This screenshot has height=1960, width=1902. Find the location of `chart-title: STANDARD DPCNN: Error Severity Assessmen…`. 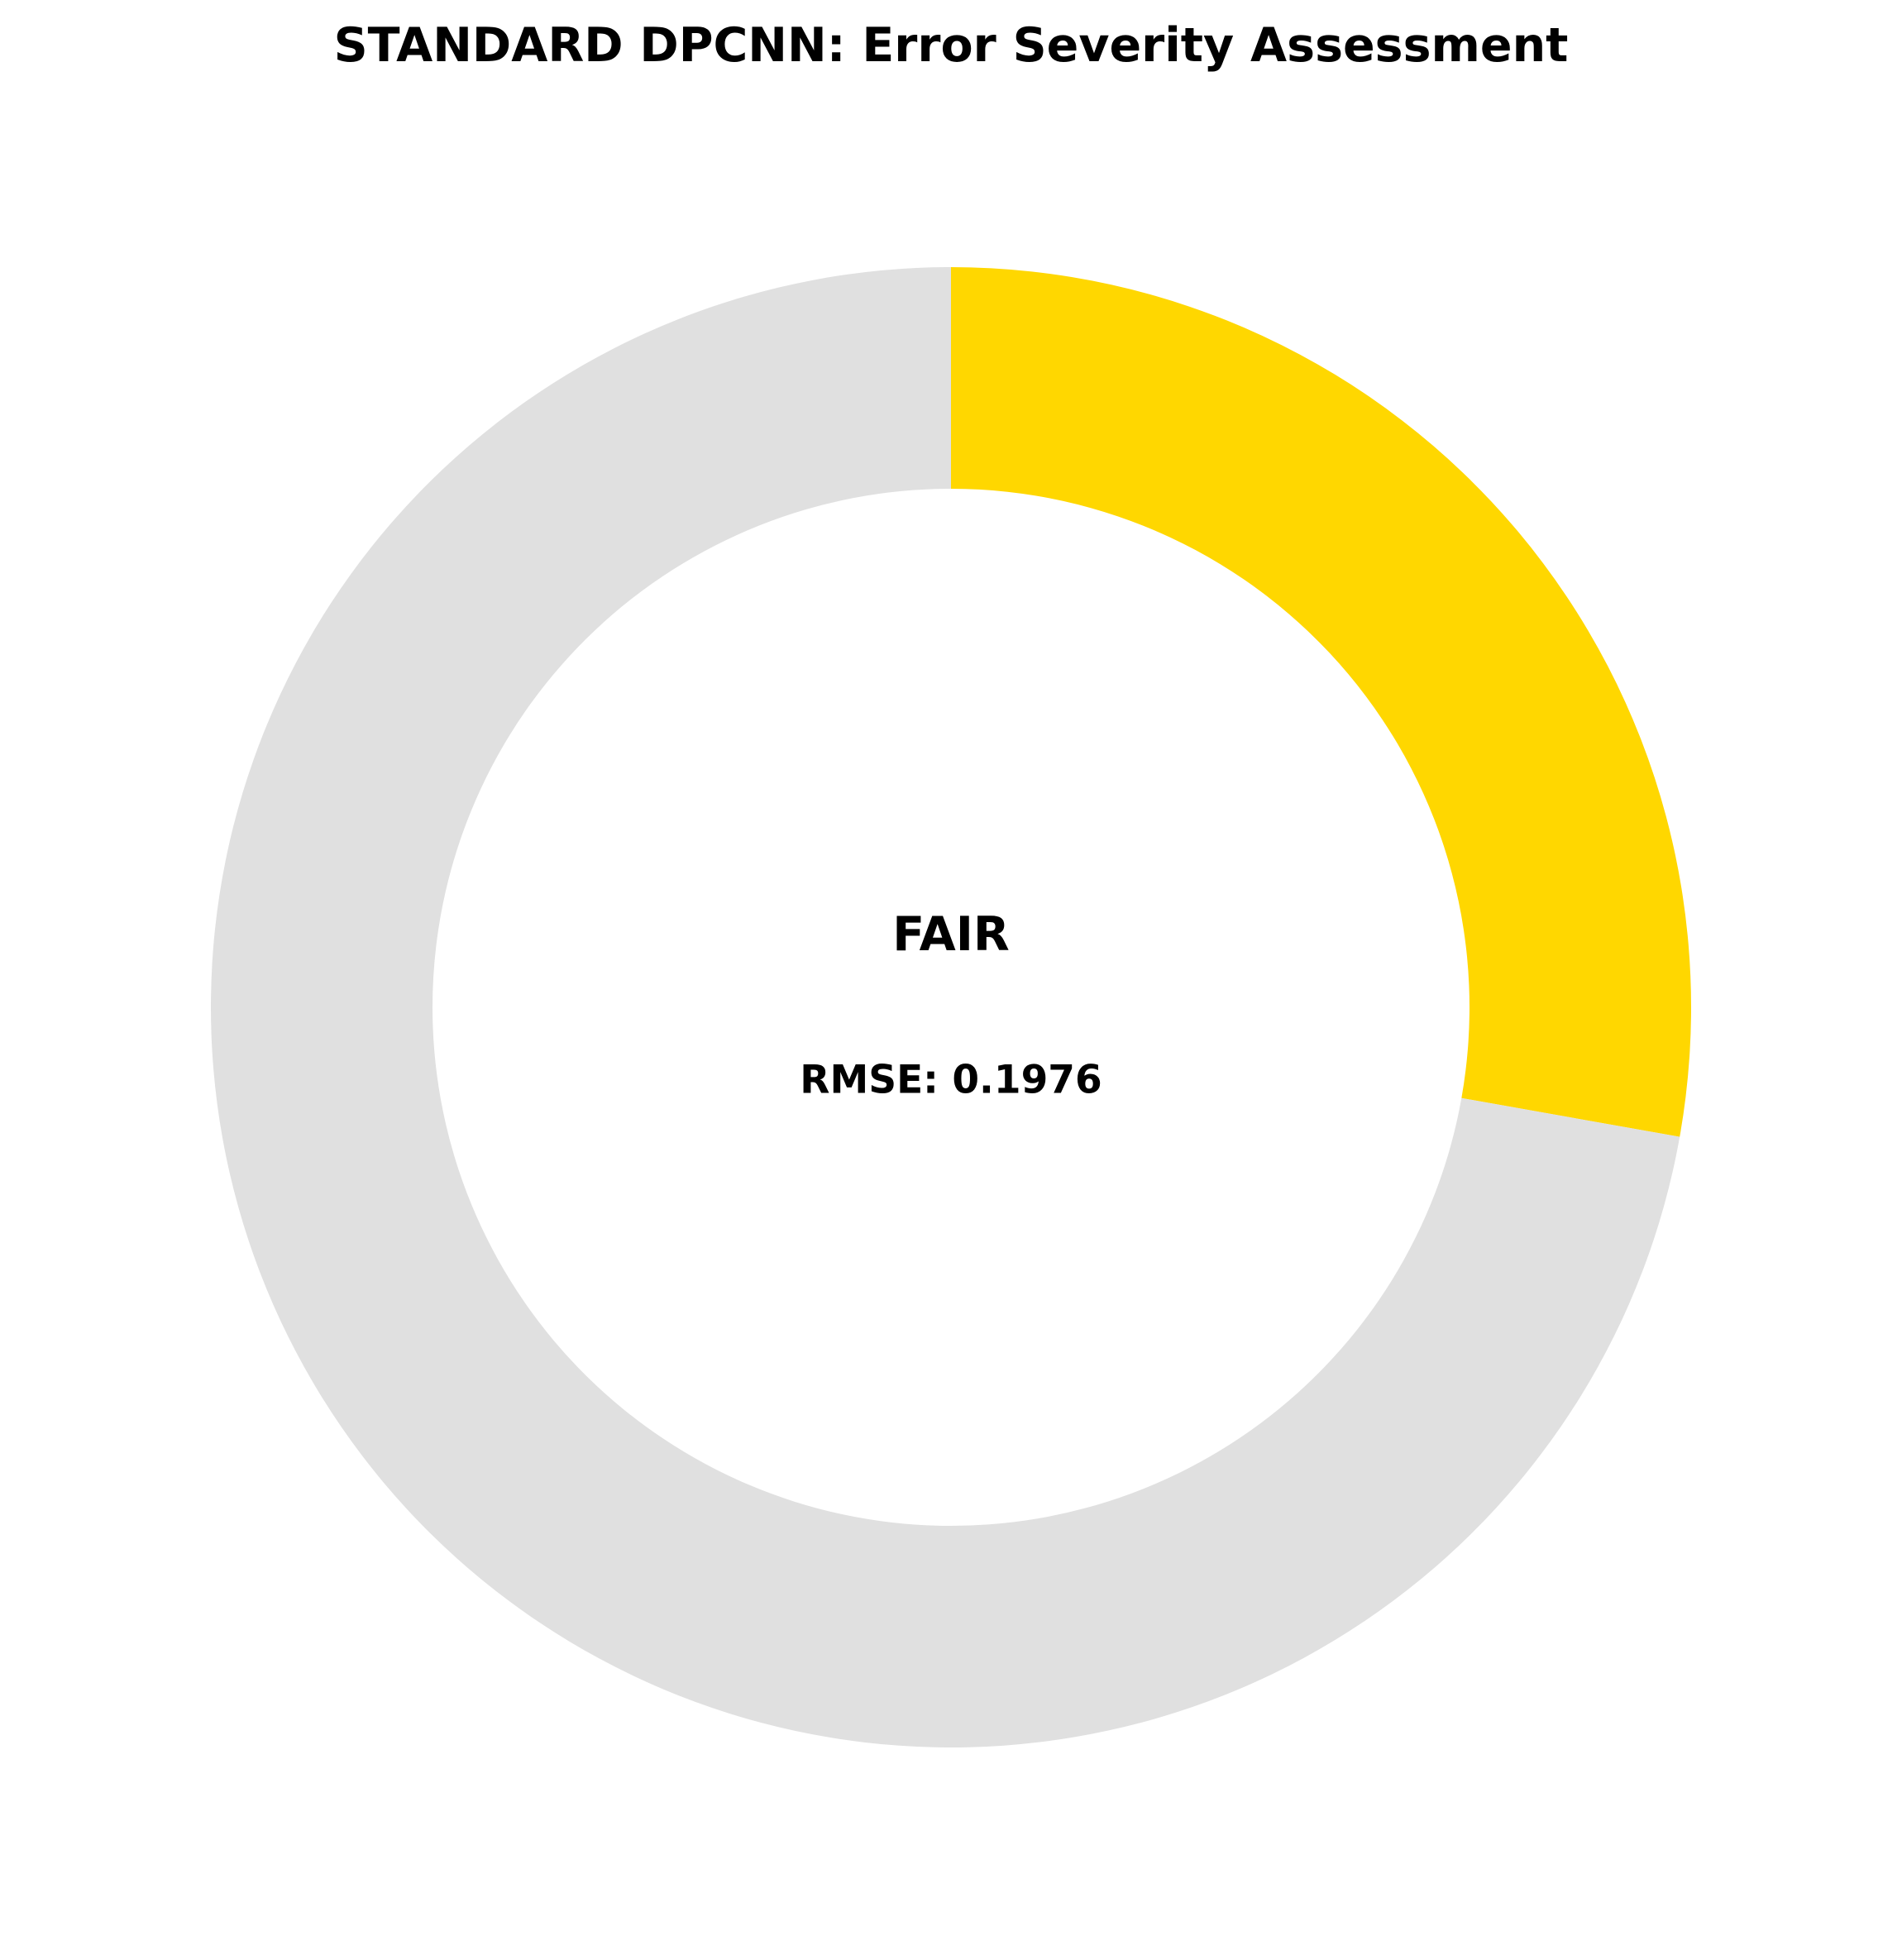

chart-title: STANDARD DPCNN: Error Severity Assessmen… is located at coordinates (951, 45).